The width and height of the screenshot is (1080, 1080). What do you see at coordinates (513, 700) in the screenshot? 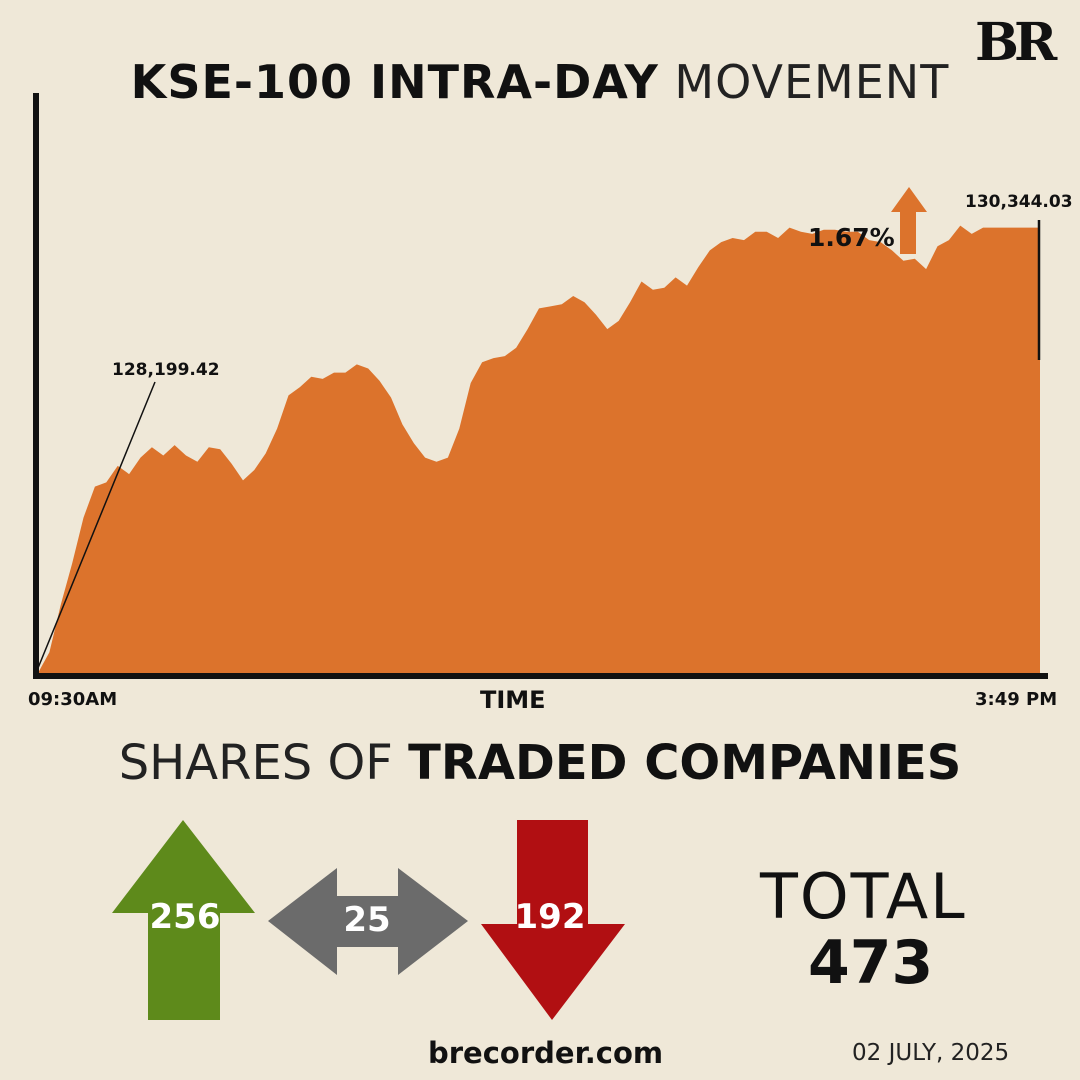
I see `x-axis-label: TIME` at bounding box center [513, 700].